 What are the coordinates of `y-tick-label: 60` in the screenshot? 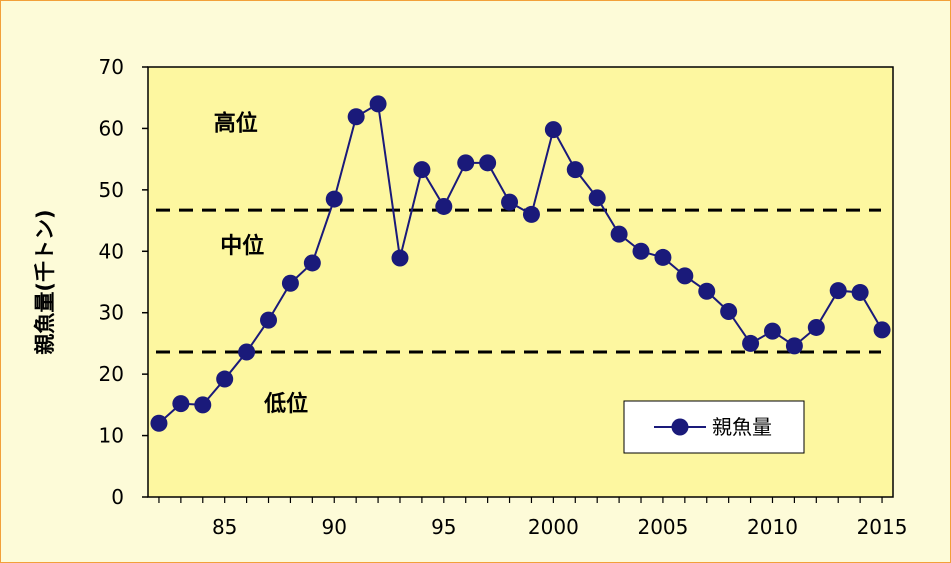 It's located at (111, 128).